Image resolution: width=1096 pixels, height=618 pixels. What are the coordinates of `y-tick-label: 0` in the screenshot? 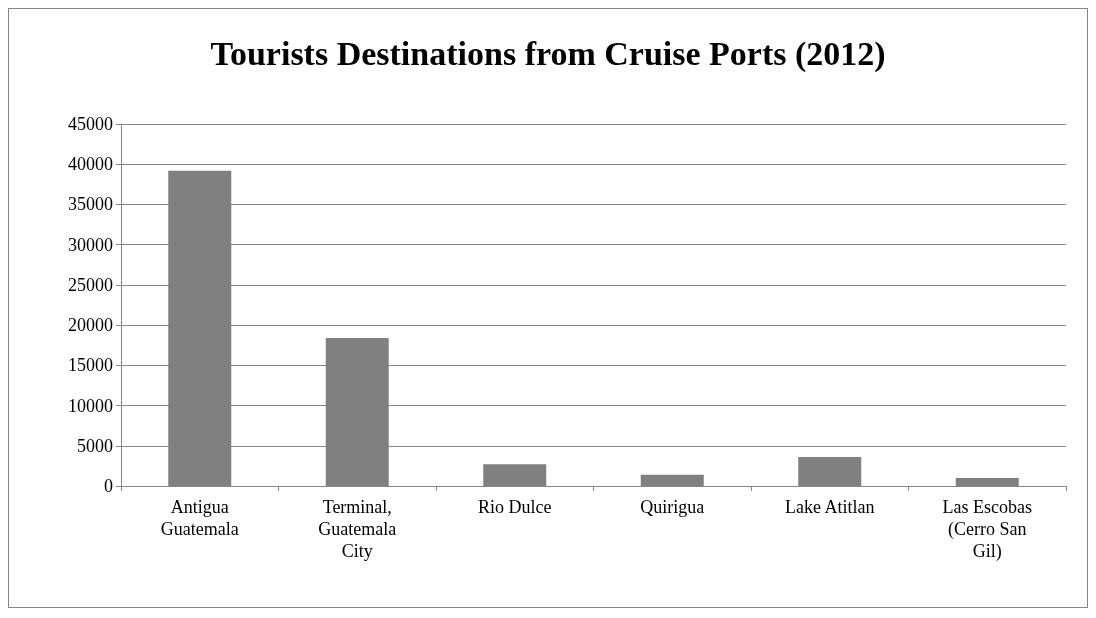 It's located at (108, 486).